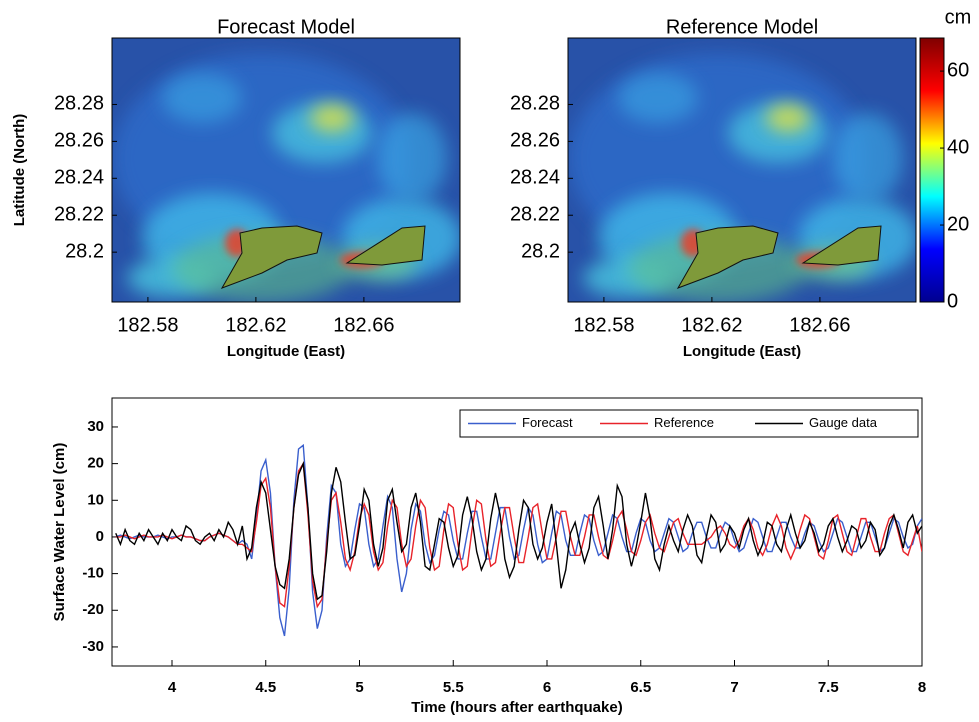 This screenshot has height=722, width=979. I want to click on x-axis-label: Time (hours after earthquake), so click(516, 707).